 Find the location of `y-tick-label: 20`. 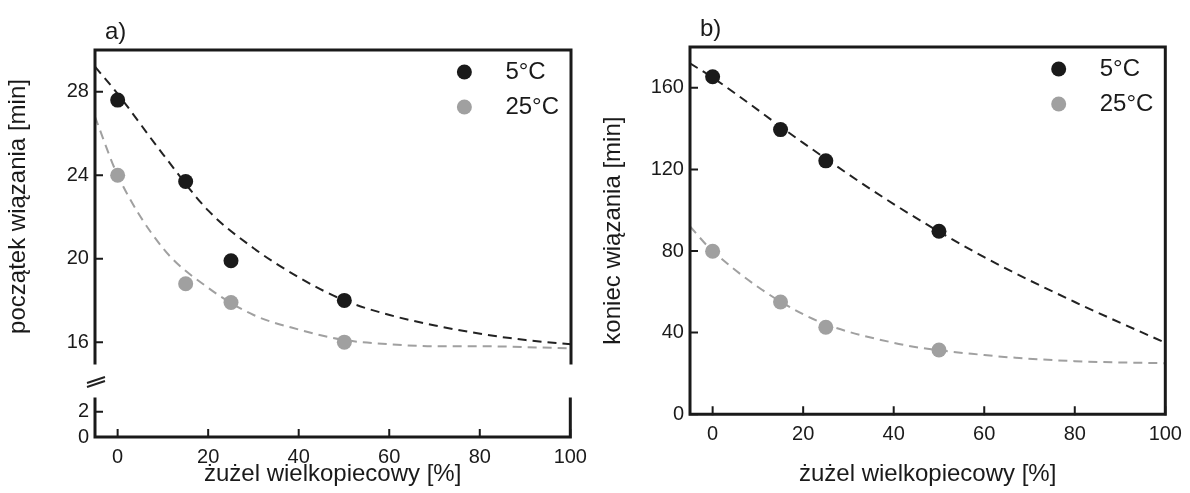

y-tick-label: 20 is located at coordinates (77, 257).